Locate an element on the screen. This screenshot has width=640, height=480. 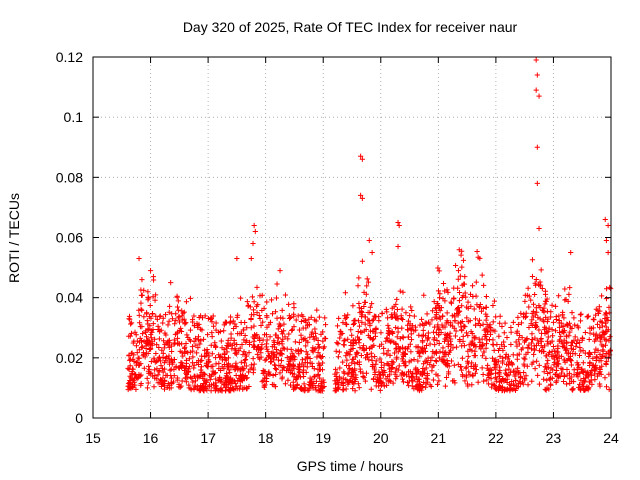
y-tick-label: 0.06 is located at coordinates (69, 238).